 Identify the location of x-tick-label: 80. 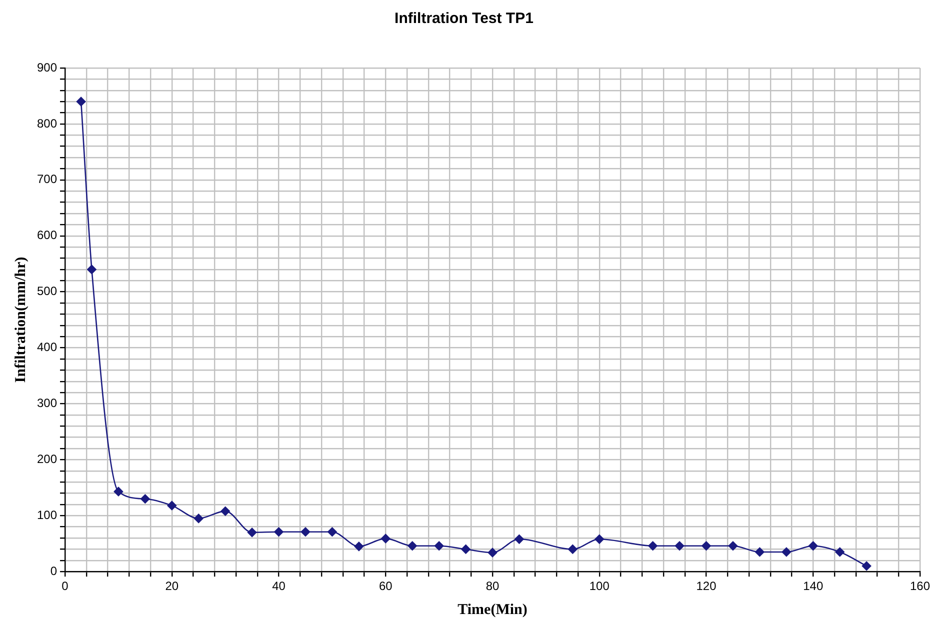
(493, 586).